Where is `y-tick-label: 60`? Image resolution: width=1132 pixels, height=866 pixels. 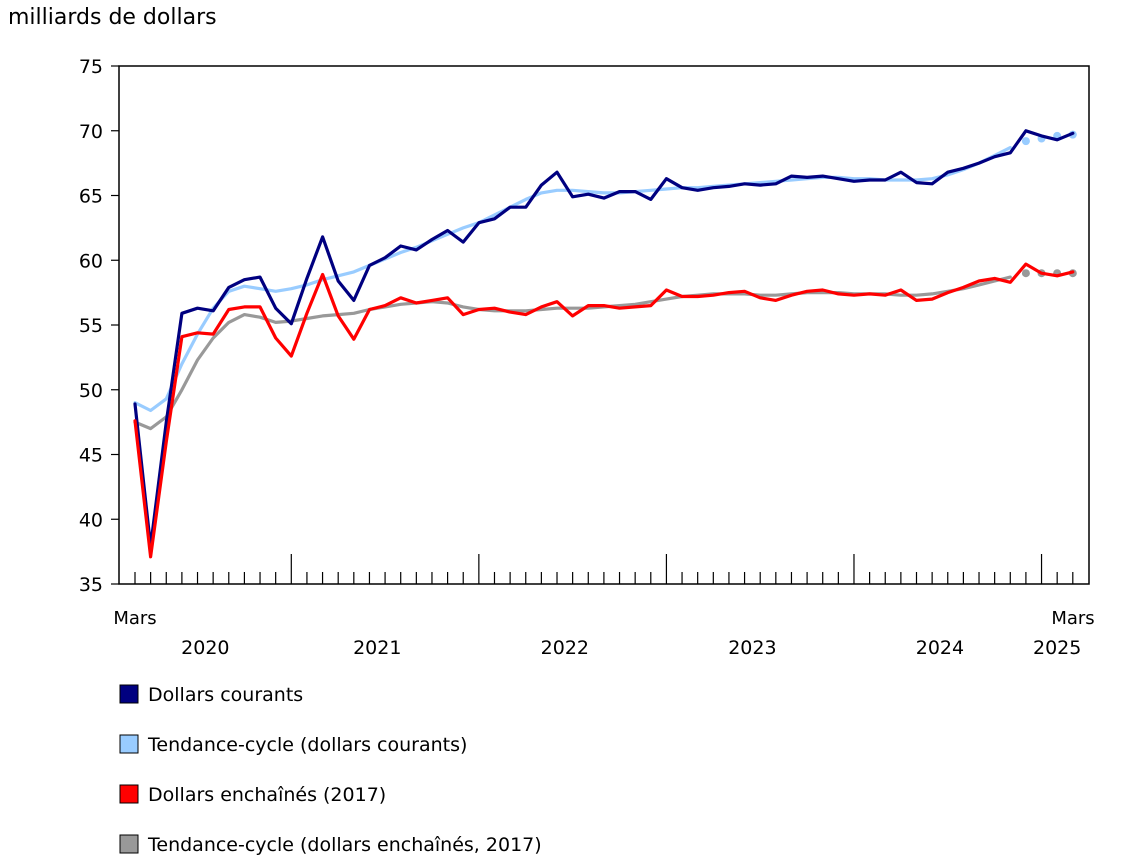
y-tick-label: 60 is located at coordinates (91, 261).